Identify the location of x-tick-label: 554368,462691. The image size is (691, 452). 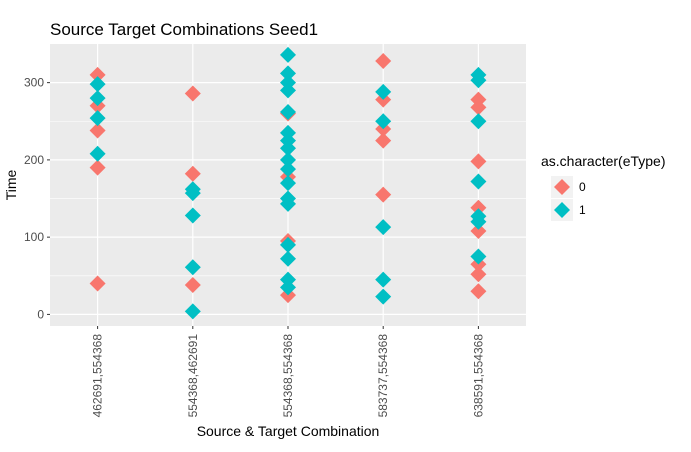
(193, 376).